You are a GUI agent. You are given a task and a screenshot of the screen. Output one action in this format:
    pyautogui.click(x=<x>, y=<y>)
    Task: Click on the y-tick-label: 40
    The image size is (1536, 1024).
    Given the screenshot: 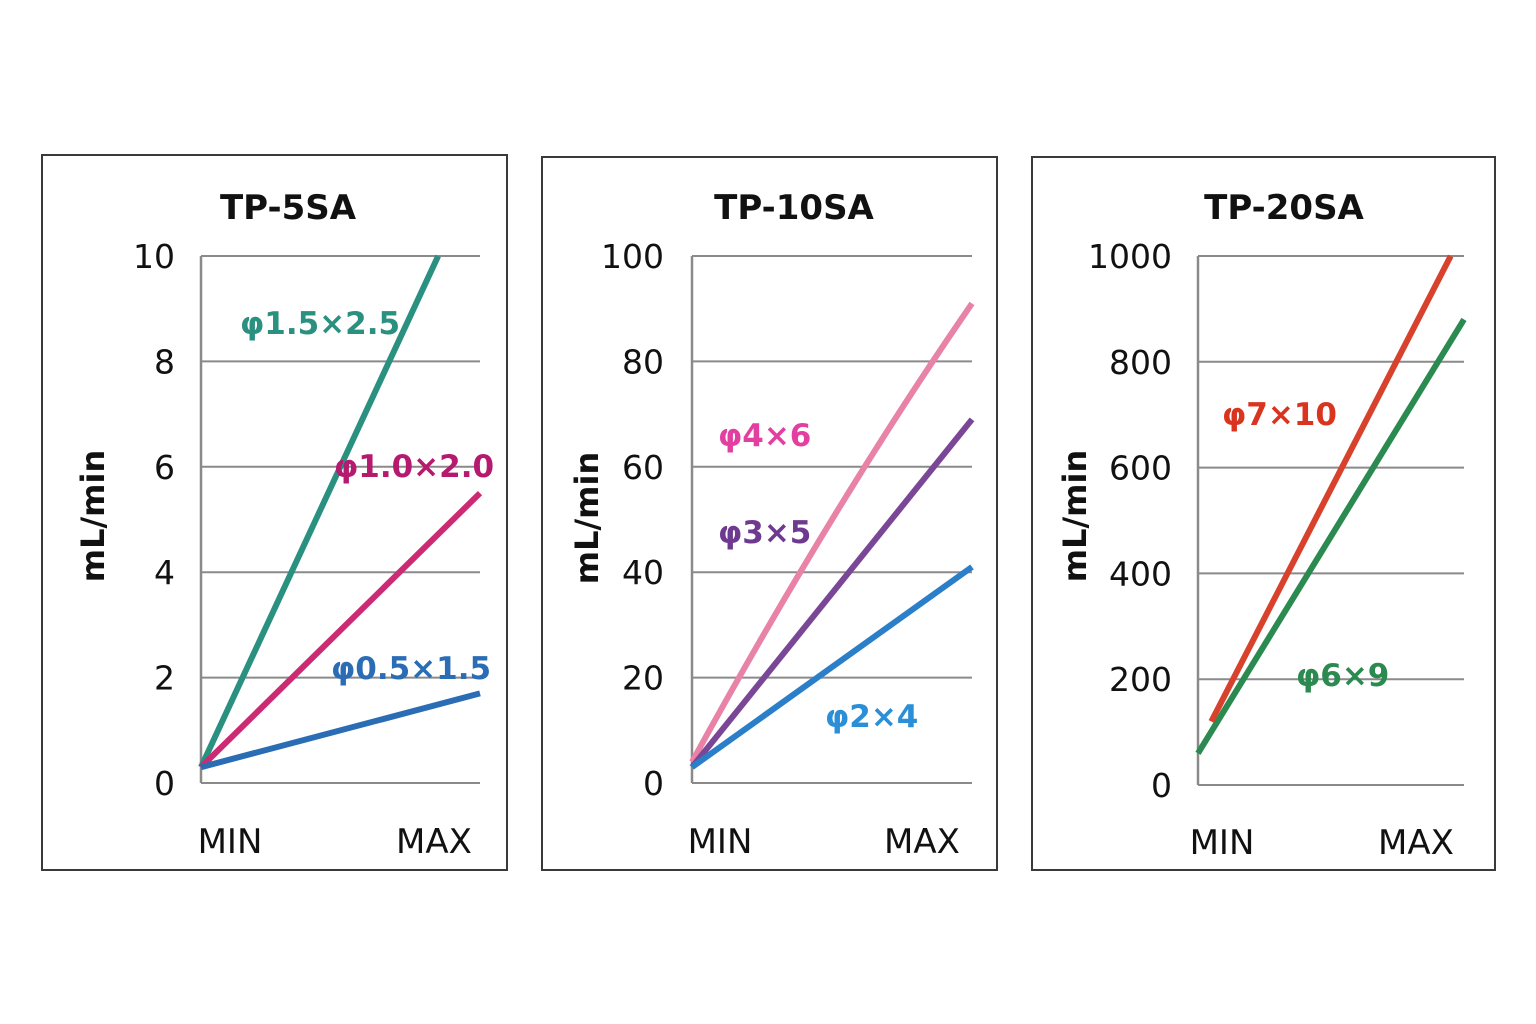 What is the action you would take?
    pyautogui.click(x=643, y=572)
    